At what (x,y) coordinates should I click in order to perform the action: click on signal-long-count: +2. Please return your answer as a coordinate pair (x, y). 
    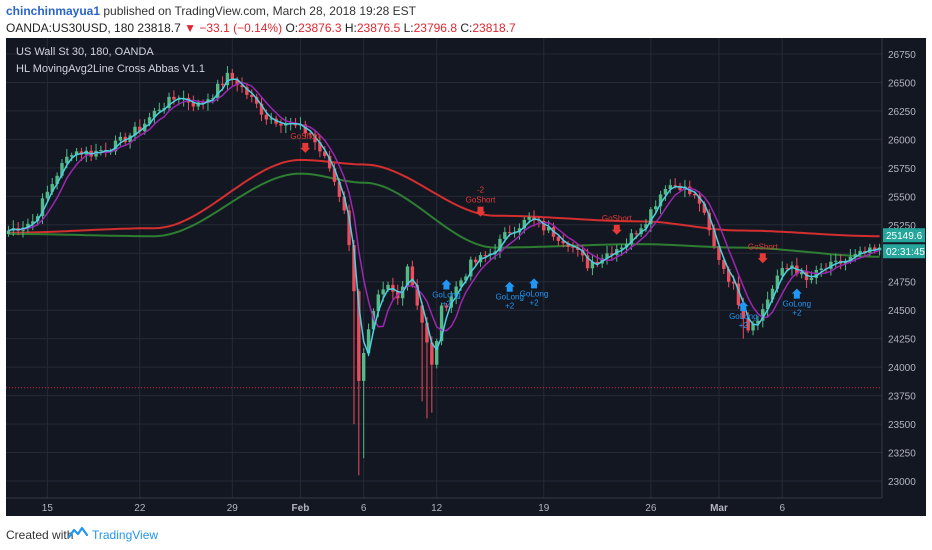
    Looking at the image, I should click on (447, 303).